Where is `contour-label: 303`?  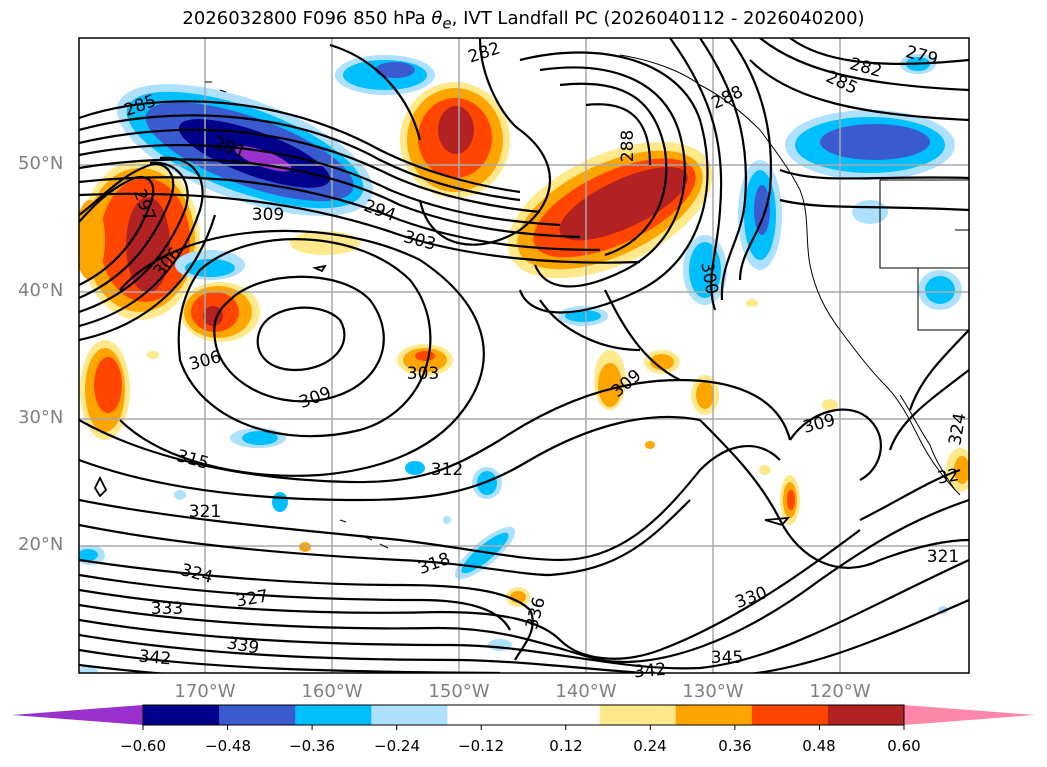 contour-label: 303 is located at coordinates (423, 374).